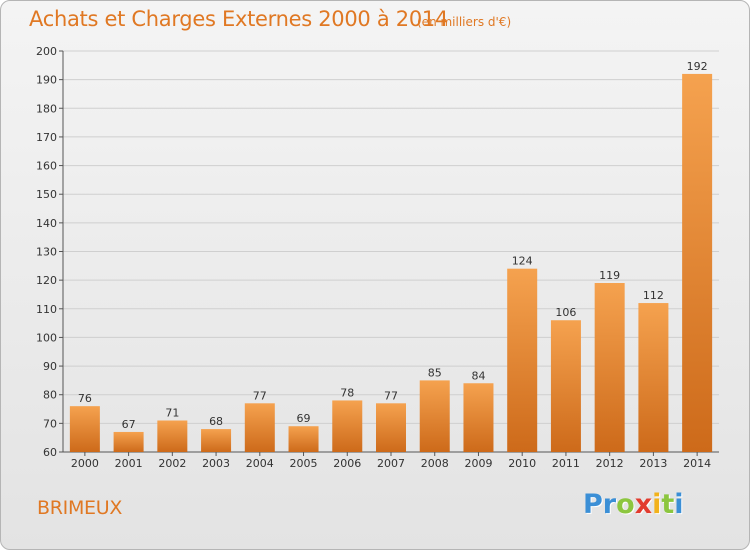 This screenshot has width=750, height=550. What do you see at coordinates (172, 436) in the screenshot?
I see `bar-2002` at bounding box center [172, 436].